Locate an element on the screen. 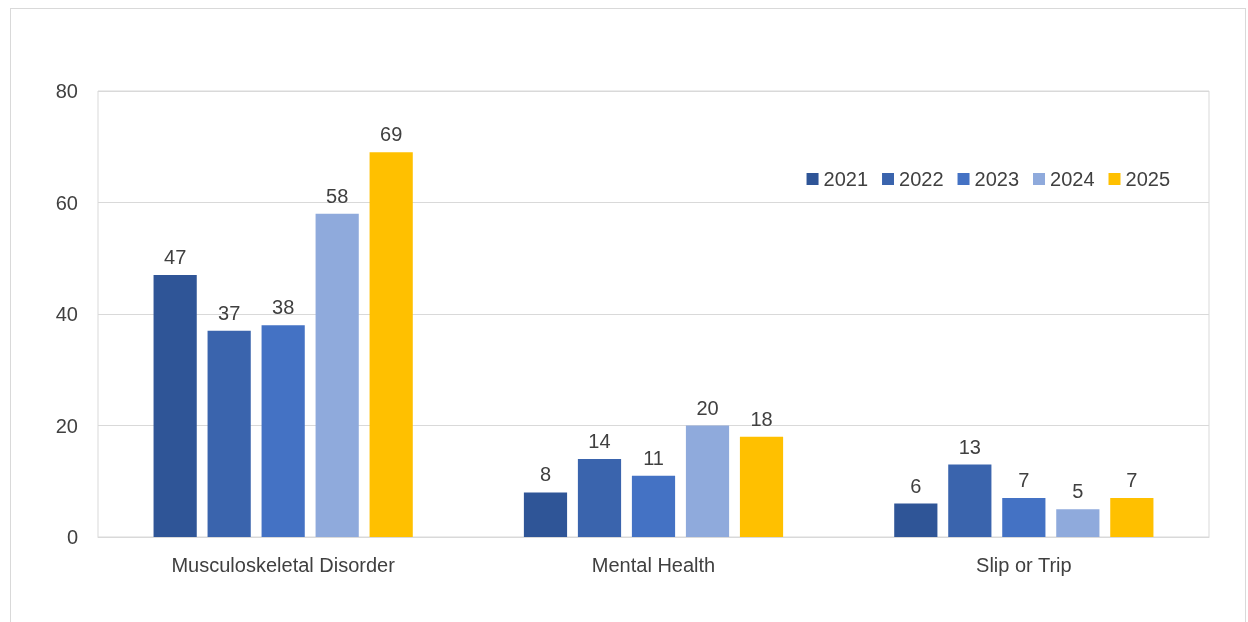 The image size is (1248, 622). data-label: 58 is located at coordinates (337, 195).